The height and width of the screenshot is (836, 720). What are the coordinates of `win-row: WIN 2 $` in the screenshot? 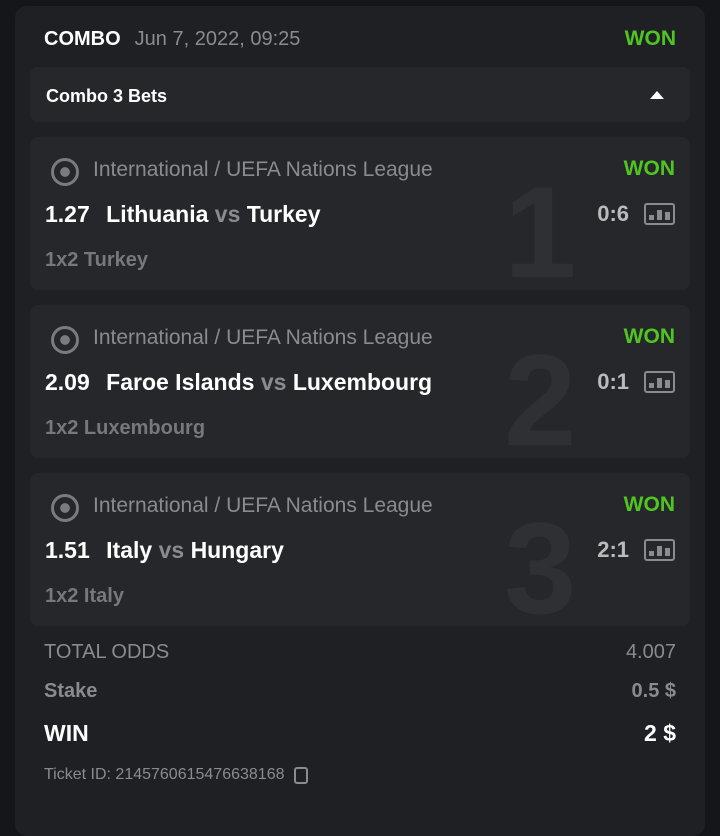 It's located at (360, 733).